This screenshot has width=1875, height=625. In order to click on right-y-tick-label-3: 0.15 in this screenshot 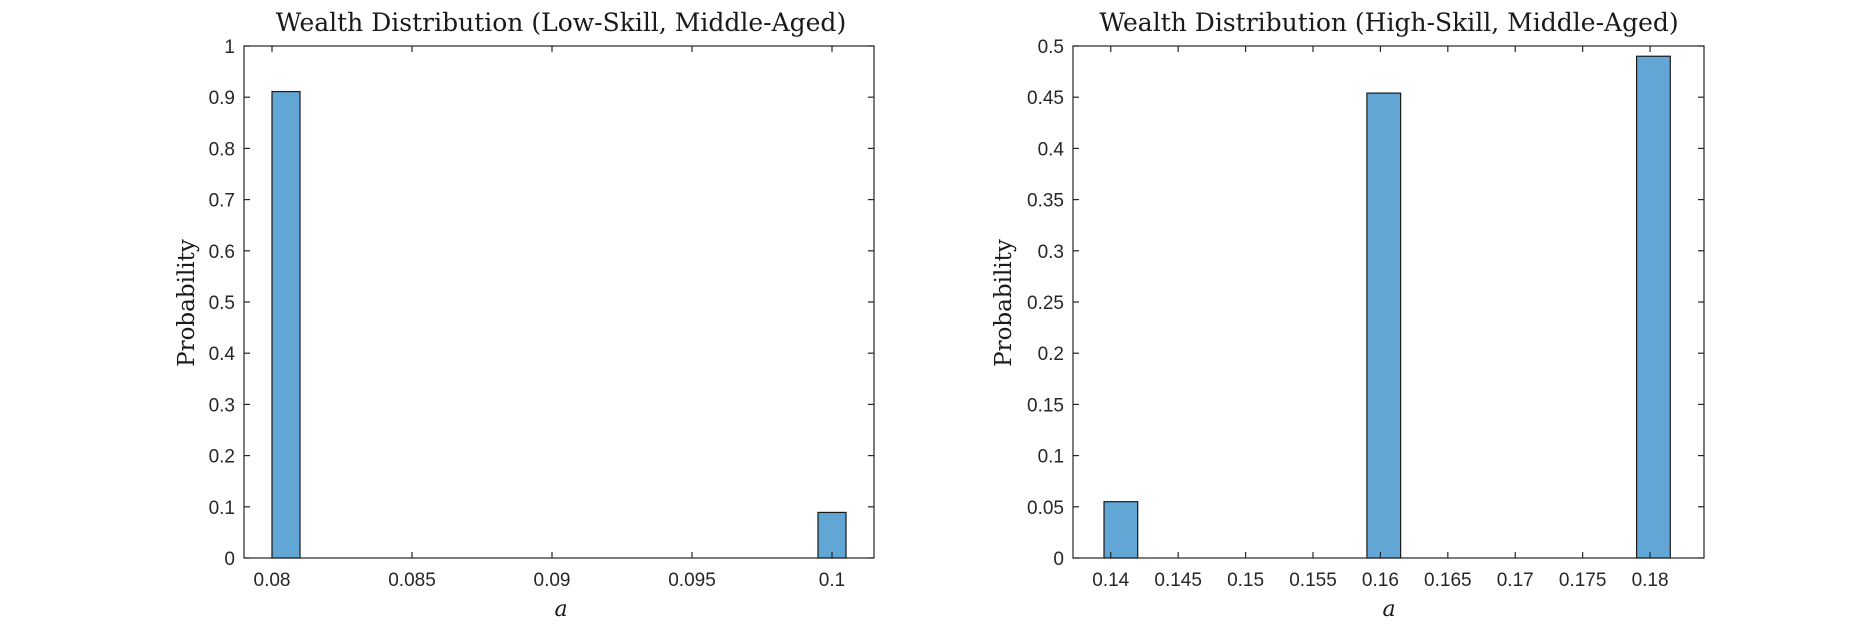, I will do `click(1045, 405)`.